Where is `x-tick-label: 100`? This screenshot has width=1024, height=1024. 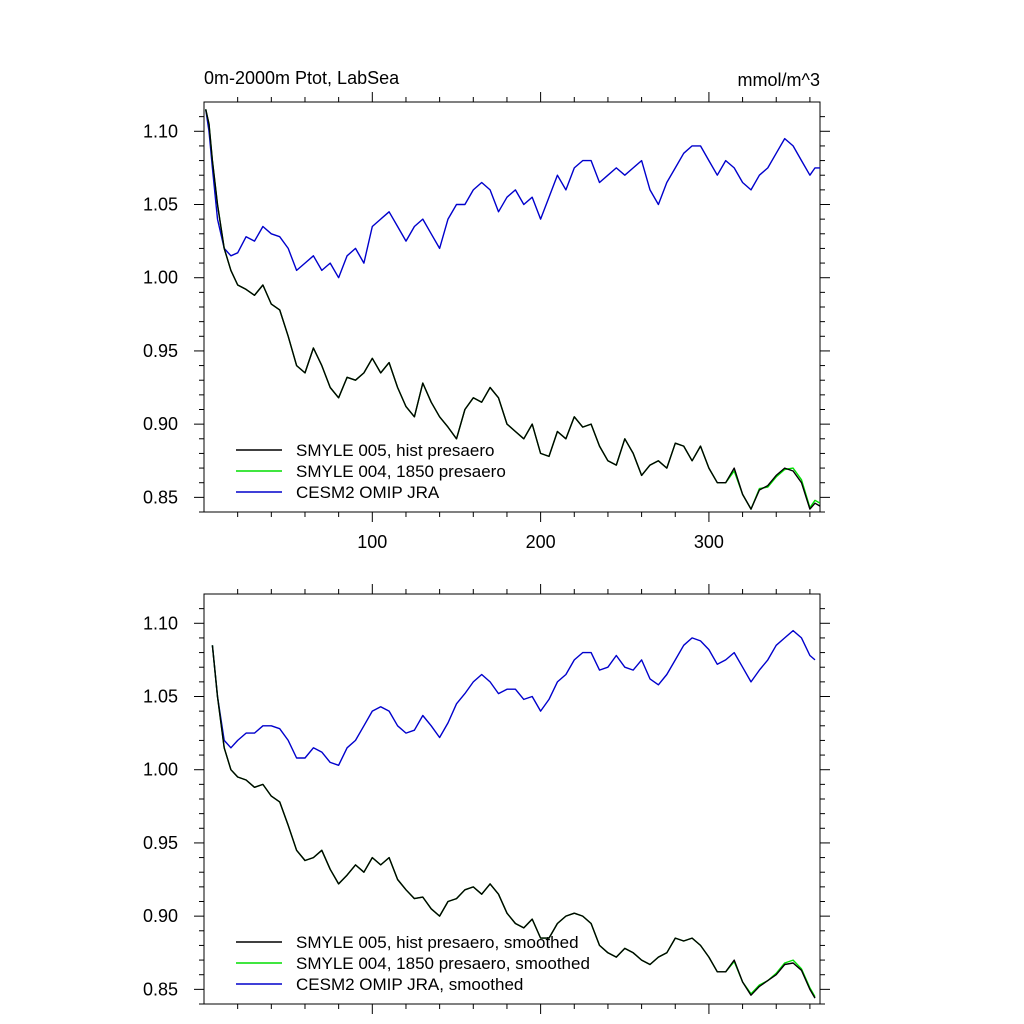 x-tick-label: 100 is located at coordinates (372, 542).